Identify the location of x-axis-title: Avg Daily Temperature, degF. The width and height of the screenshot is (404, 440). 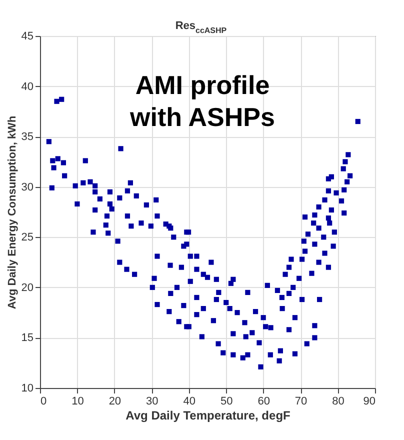
(208, 415).